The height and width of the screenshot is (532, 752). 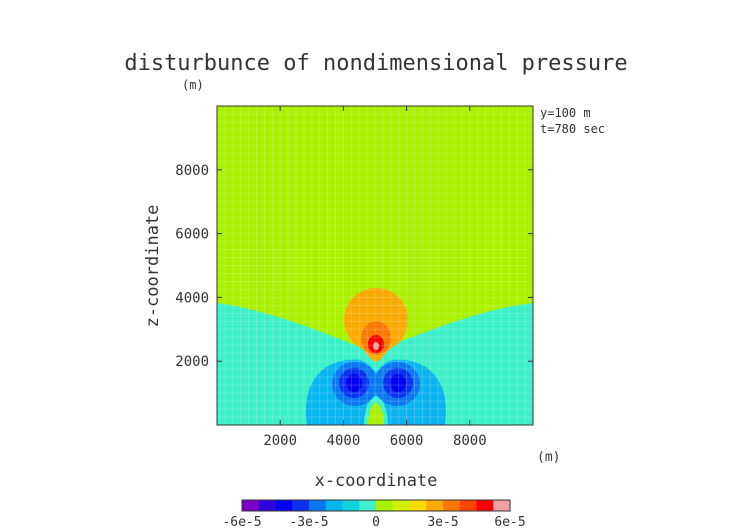 I want to click on annotation-y: y=100 m, so click(x=565, y=113).